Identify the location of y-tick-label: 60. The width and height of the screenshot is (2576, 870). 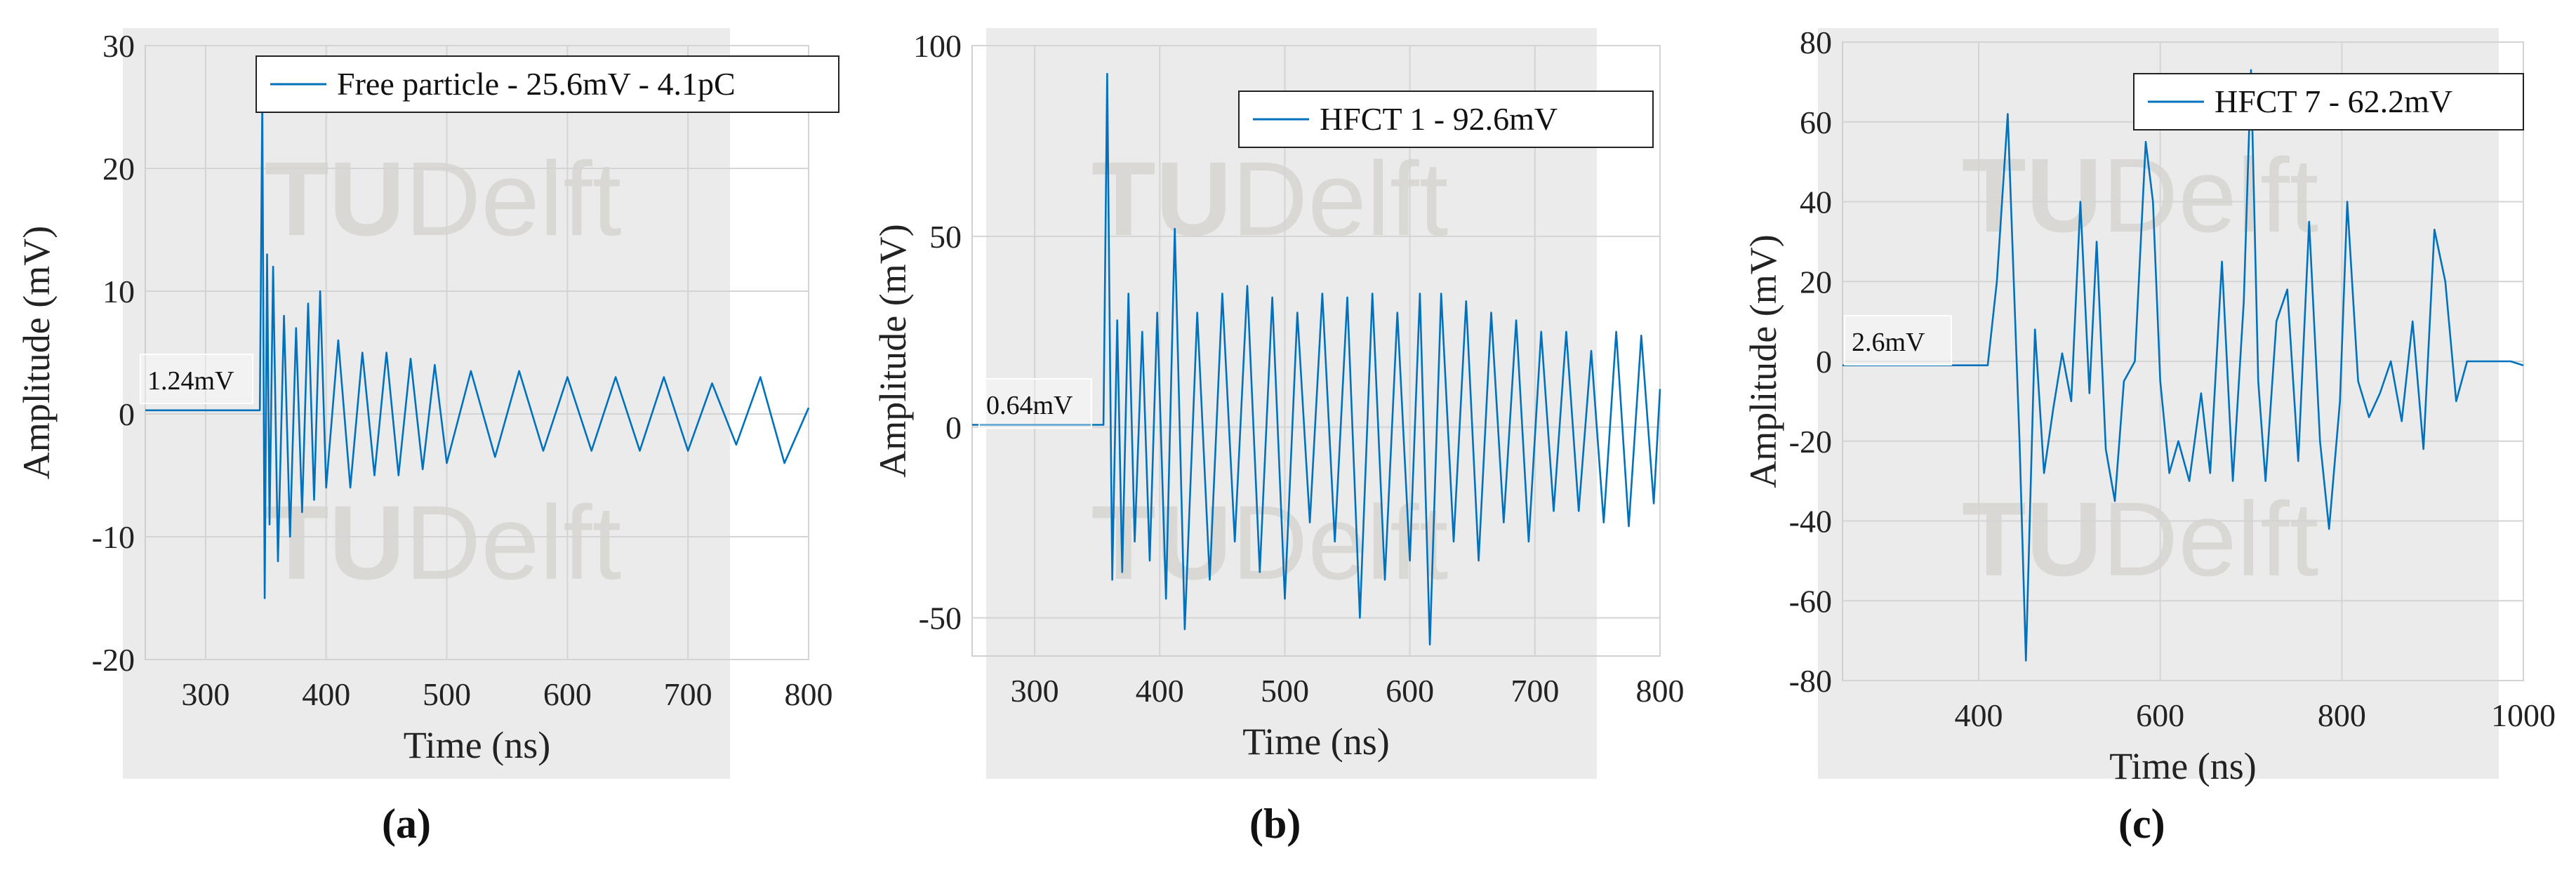
(1816, 123).